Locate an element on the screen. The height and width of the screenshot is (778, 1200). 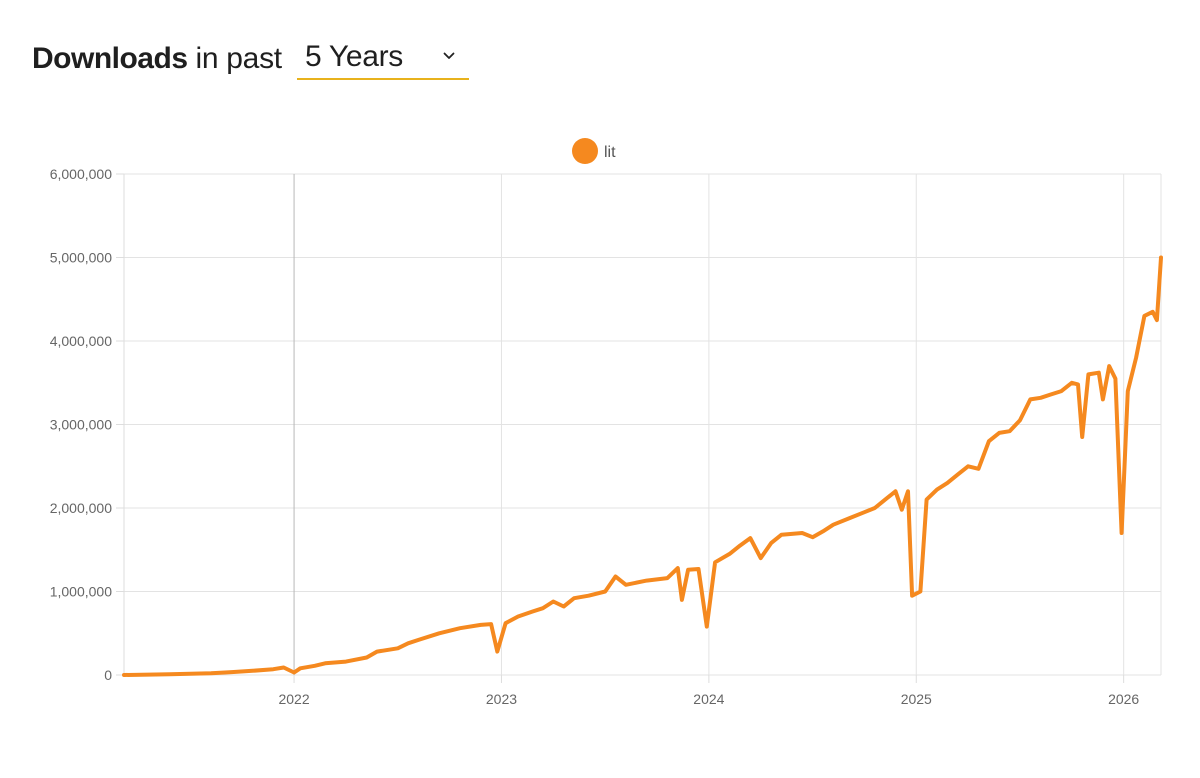
x-tick-label: 2026 is located at coordinates (1123, 699).